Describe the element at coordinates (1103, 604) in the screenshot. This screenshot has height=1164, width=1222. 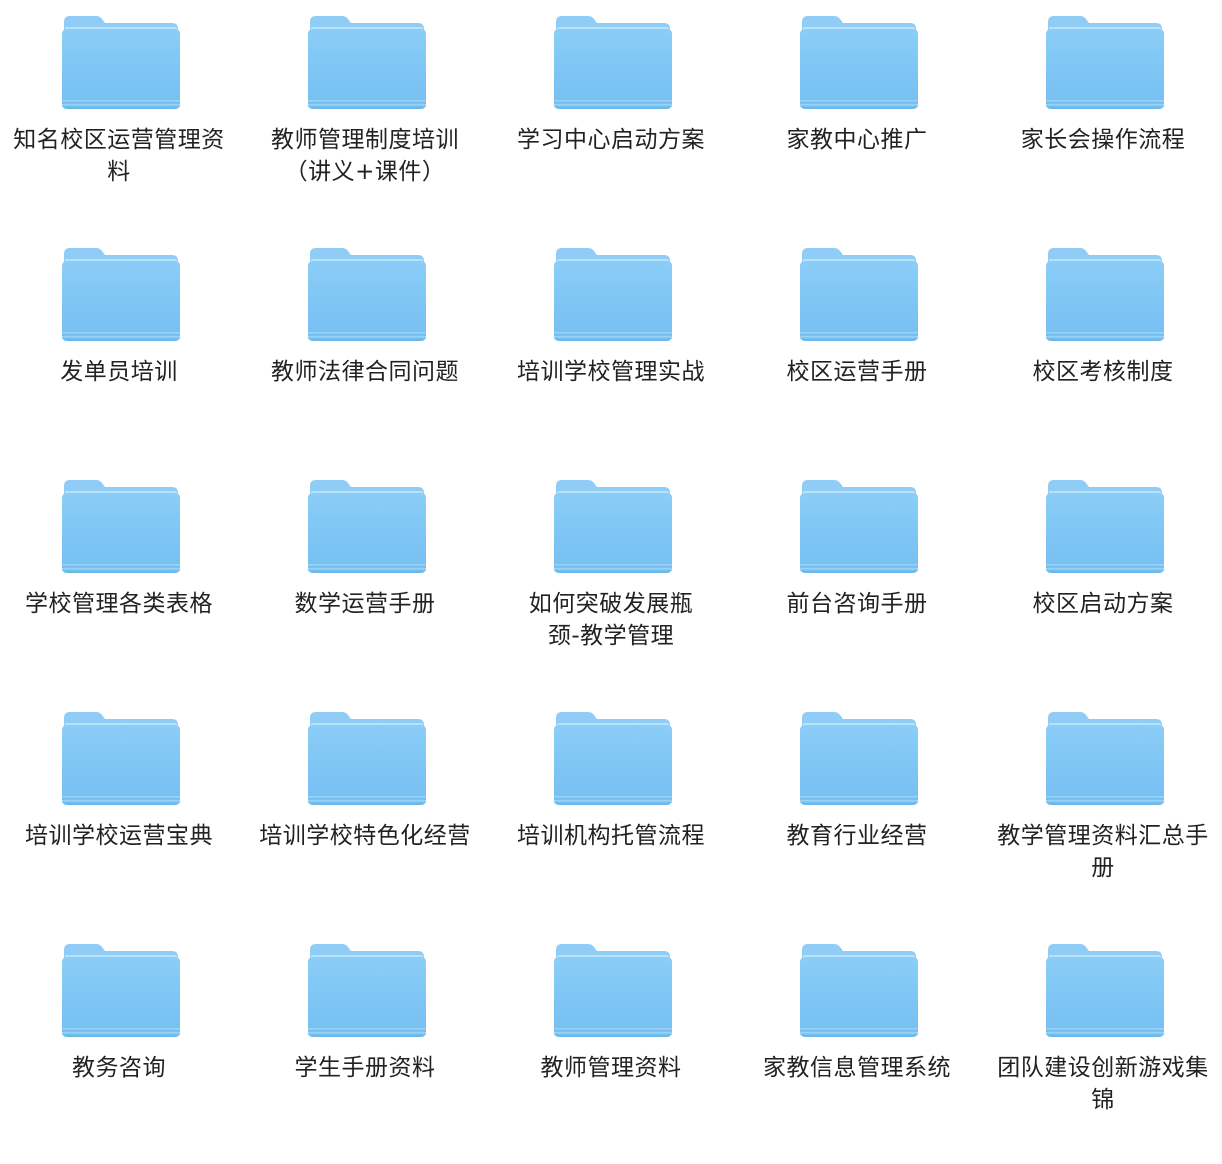
I see `folder-label: 校区启动方案` at that location.